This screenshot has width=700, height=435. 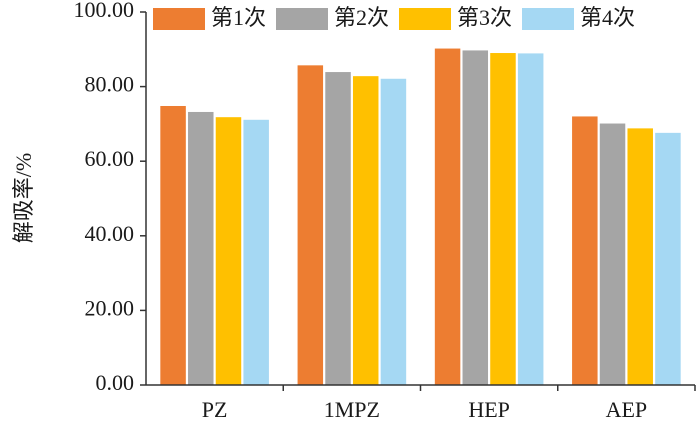 I want to click on y-axis-label: 解吸率/%, so click(x=23, y=198).